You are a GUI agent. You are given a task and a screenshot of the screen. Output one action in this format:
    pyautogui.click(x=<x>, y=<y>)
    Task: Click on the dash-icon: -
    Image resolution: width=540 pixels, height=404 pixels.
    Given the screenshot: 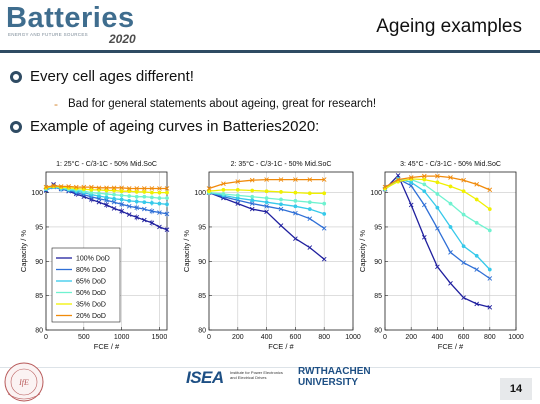 What is the action you would take?
    pyautogui.click(x=56, y=104)
    